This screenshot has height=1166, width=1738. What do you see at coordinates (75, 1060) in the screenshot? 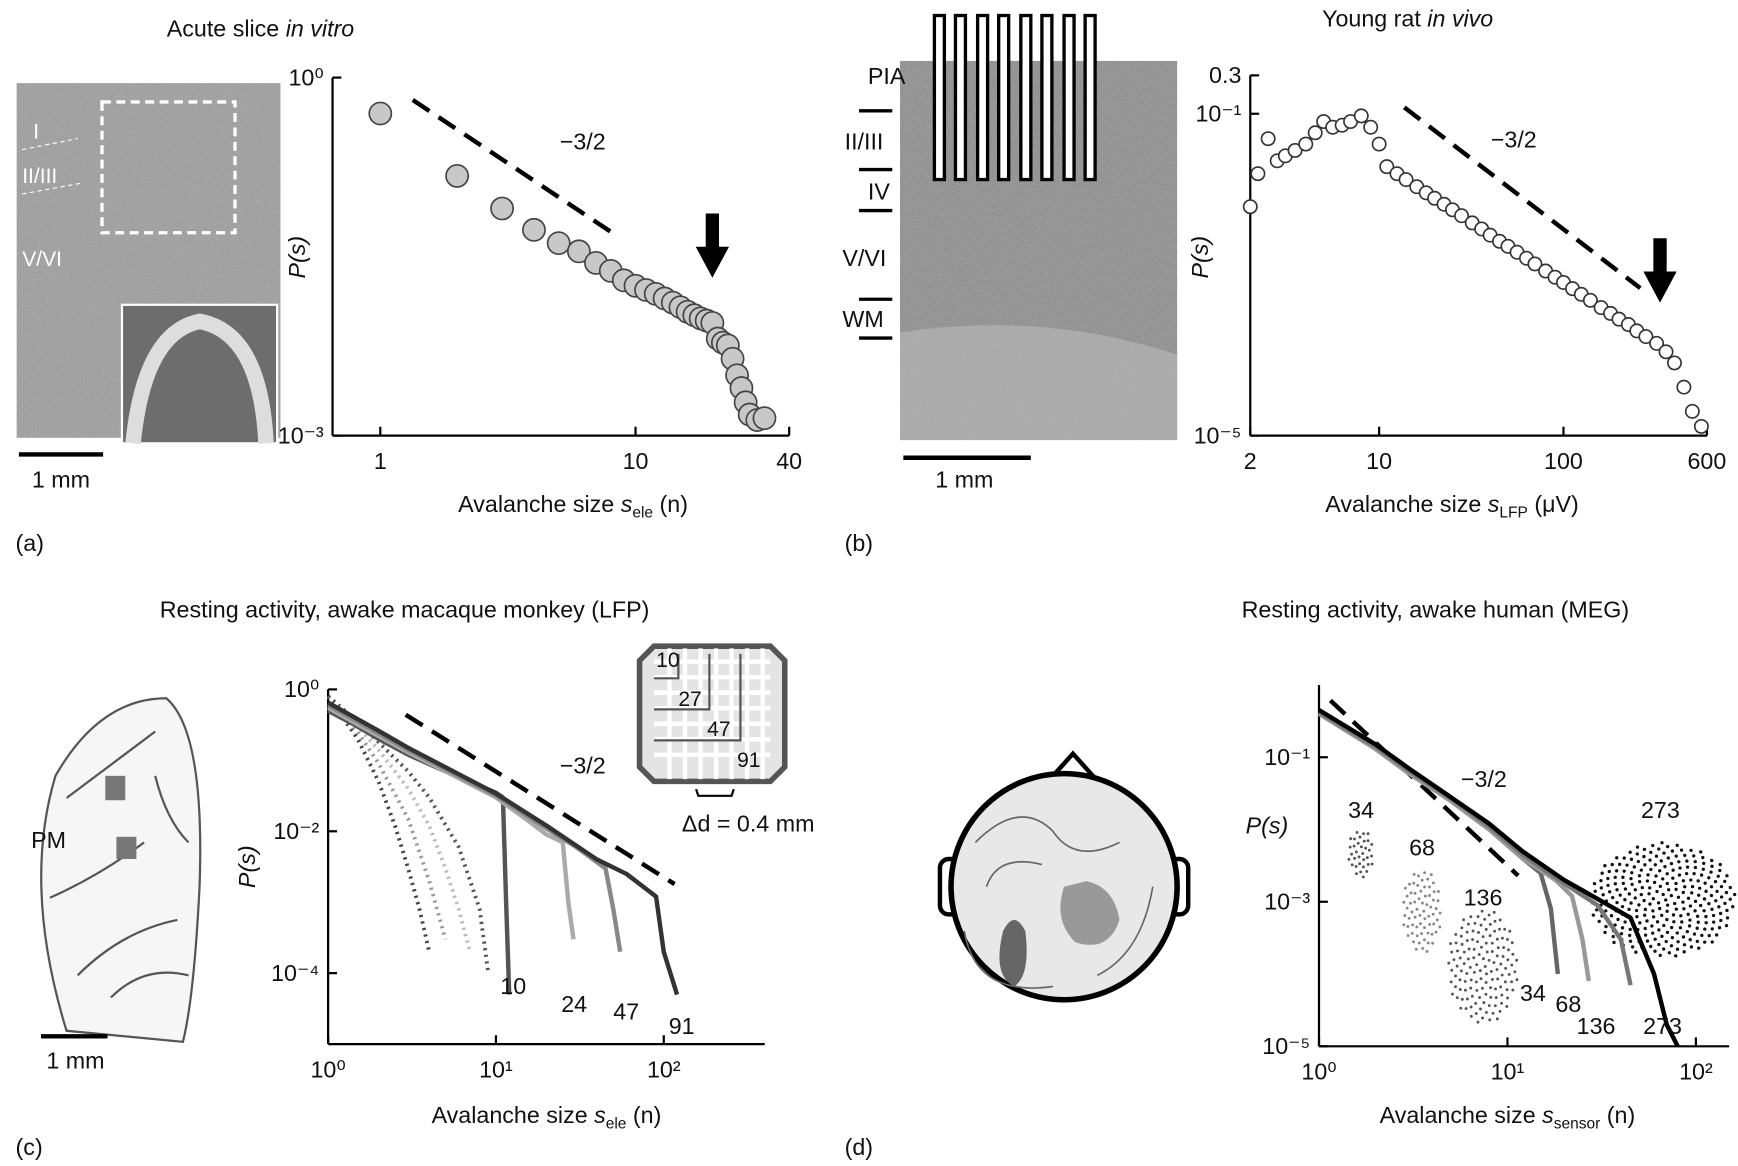
I see `scale-bar-label: 1 mm` at bounding box center [75, 1060].